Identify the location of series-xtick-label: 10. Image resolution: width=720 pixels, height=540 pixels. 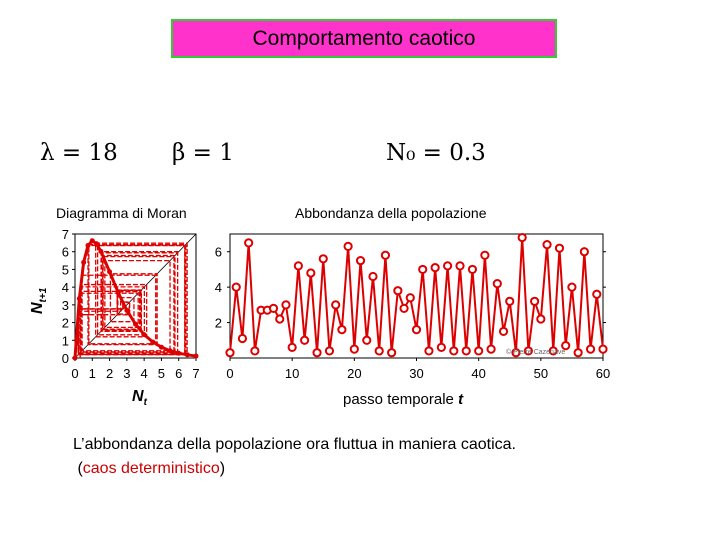
(292, 373).